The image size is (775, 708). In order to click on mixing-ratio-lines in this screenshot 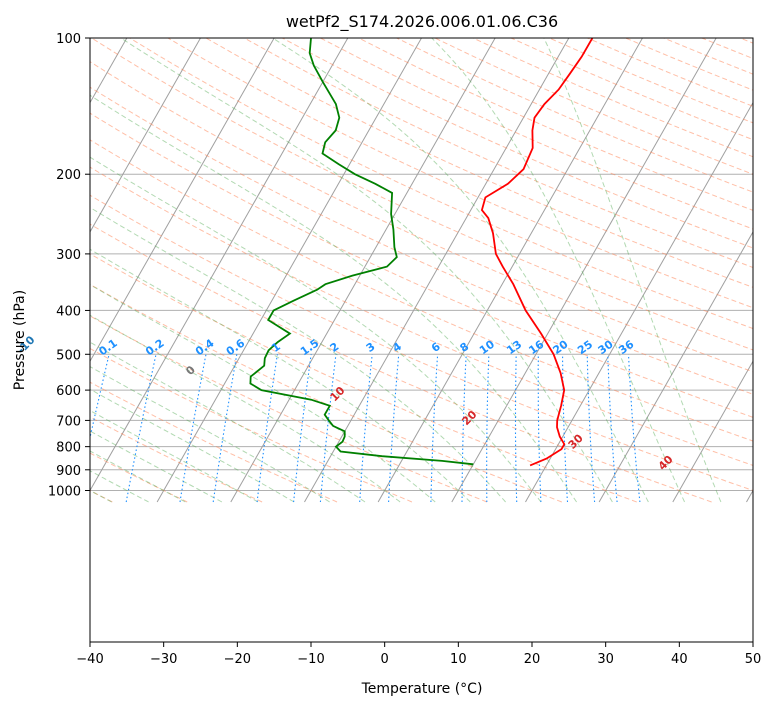, I will do `click(365, 428)`.